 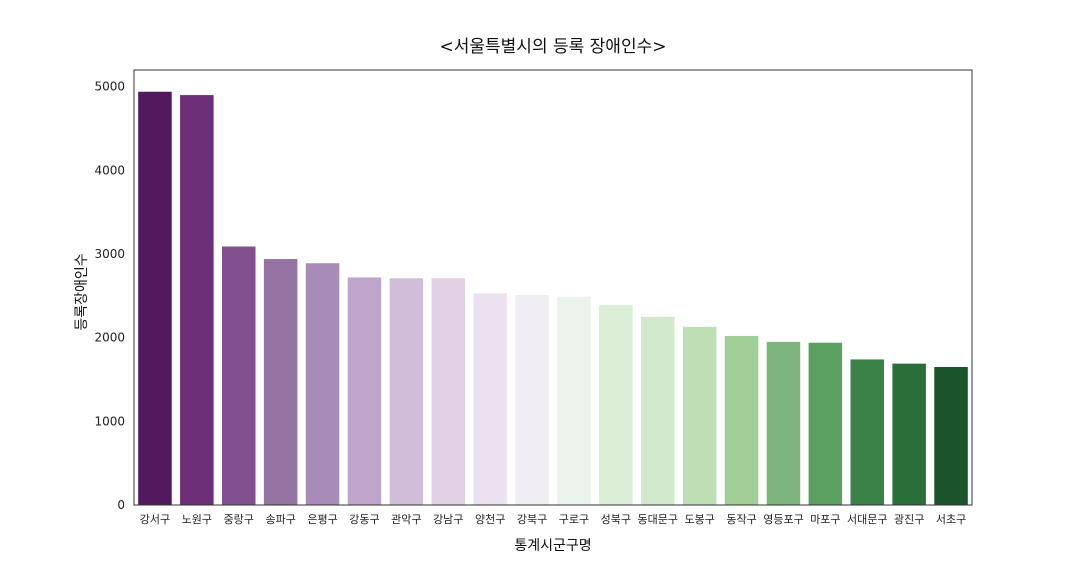 What do you see at coordinates (825, 423) in the screenshot?
I see `bar-마포구` at bounding box center [825, 423].